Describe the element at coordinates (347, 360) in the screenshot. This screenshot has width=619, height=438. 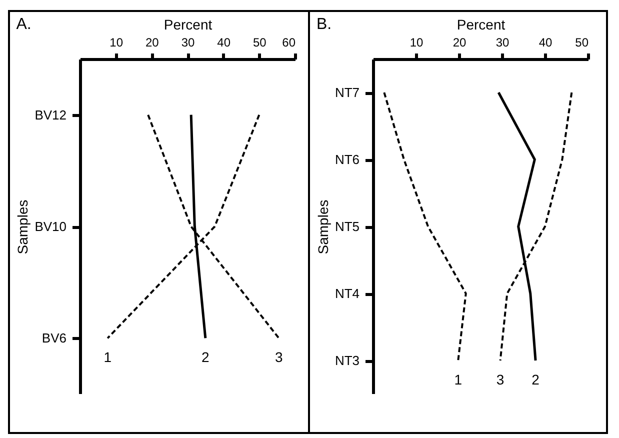
I see `y-tick-label: NT3` at that location.